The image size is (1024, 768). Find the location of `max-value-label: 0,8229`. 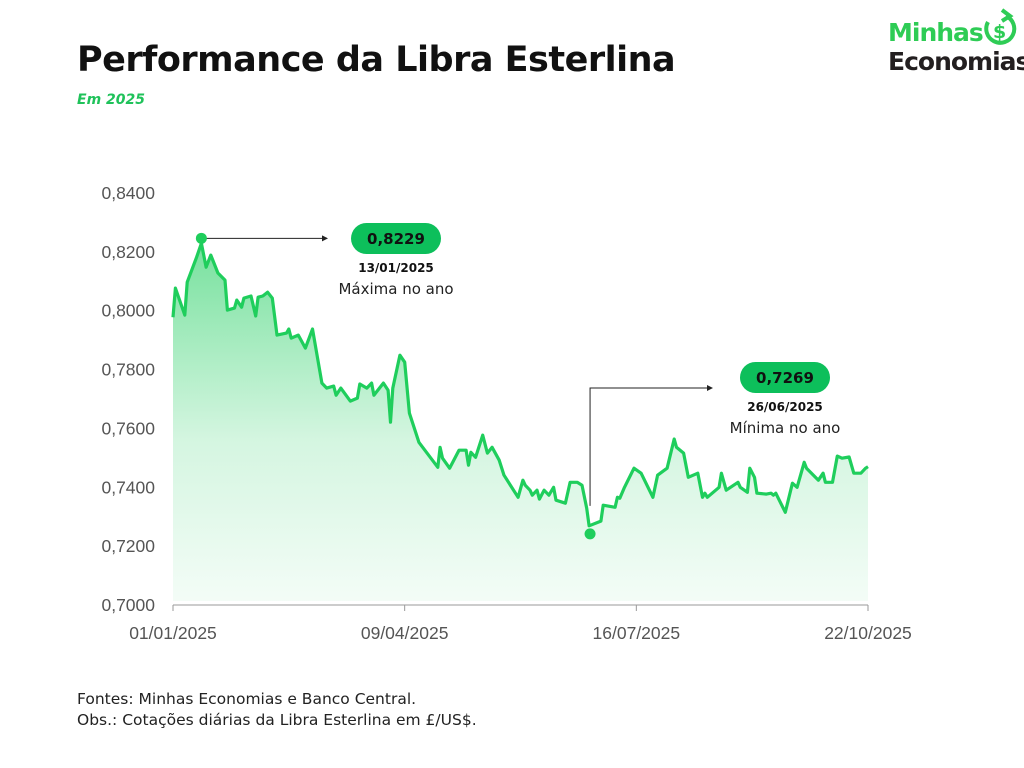

max-value-label: 0,8229 is located at coordinates (396, 239).